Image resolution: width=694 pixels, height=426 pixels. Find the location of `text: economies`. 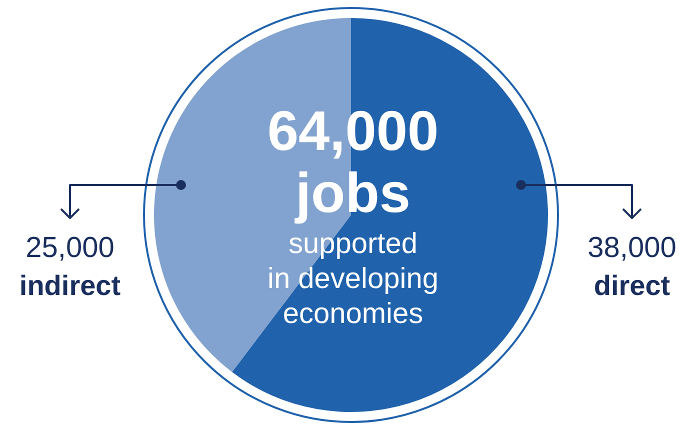

text: economies is located at coordinates (353, 314).